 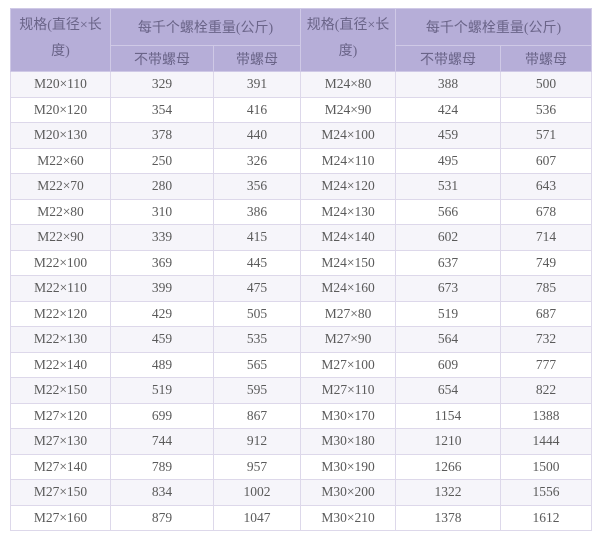 I want to click on cell-with-nut-right: 1444, so click(x=546, y=441).